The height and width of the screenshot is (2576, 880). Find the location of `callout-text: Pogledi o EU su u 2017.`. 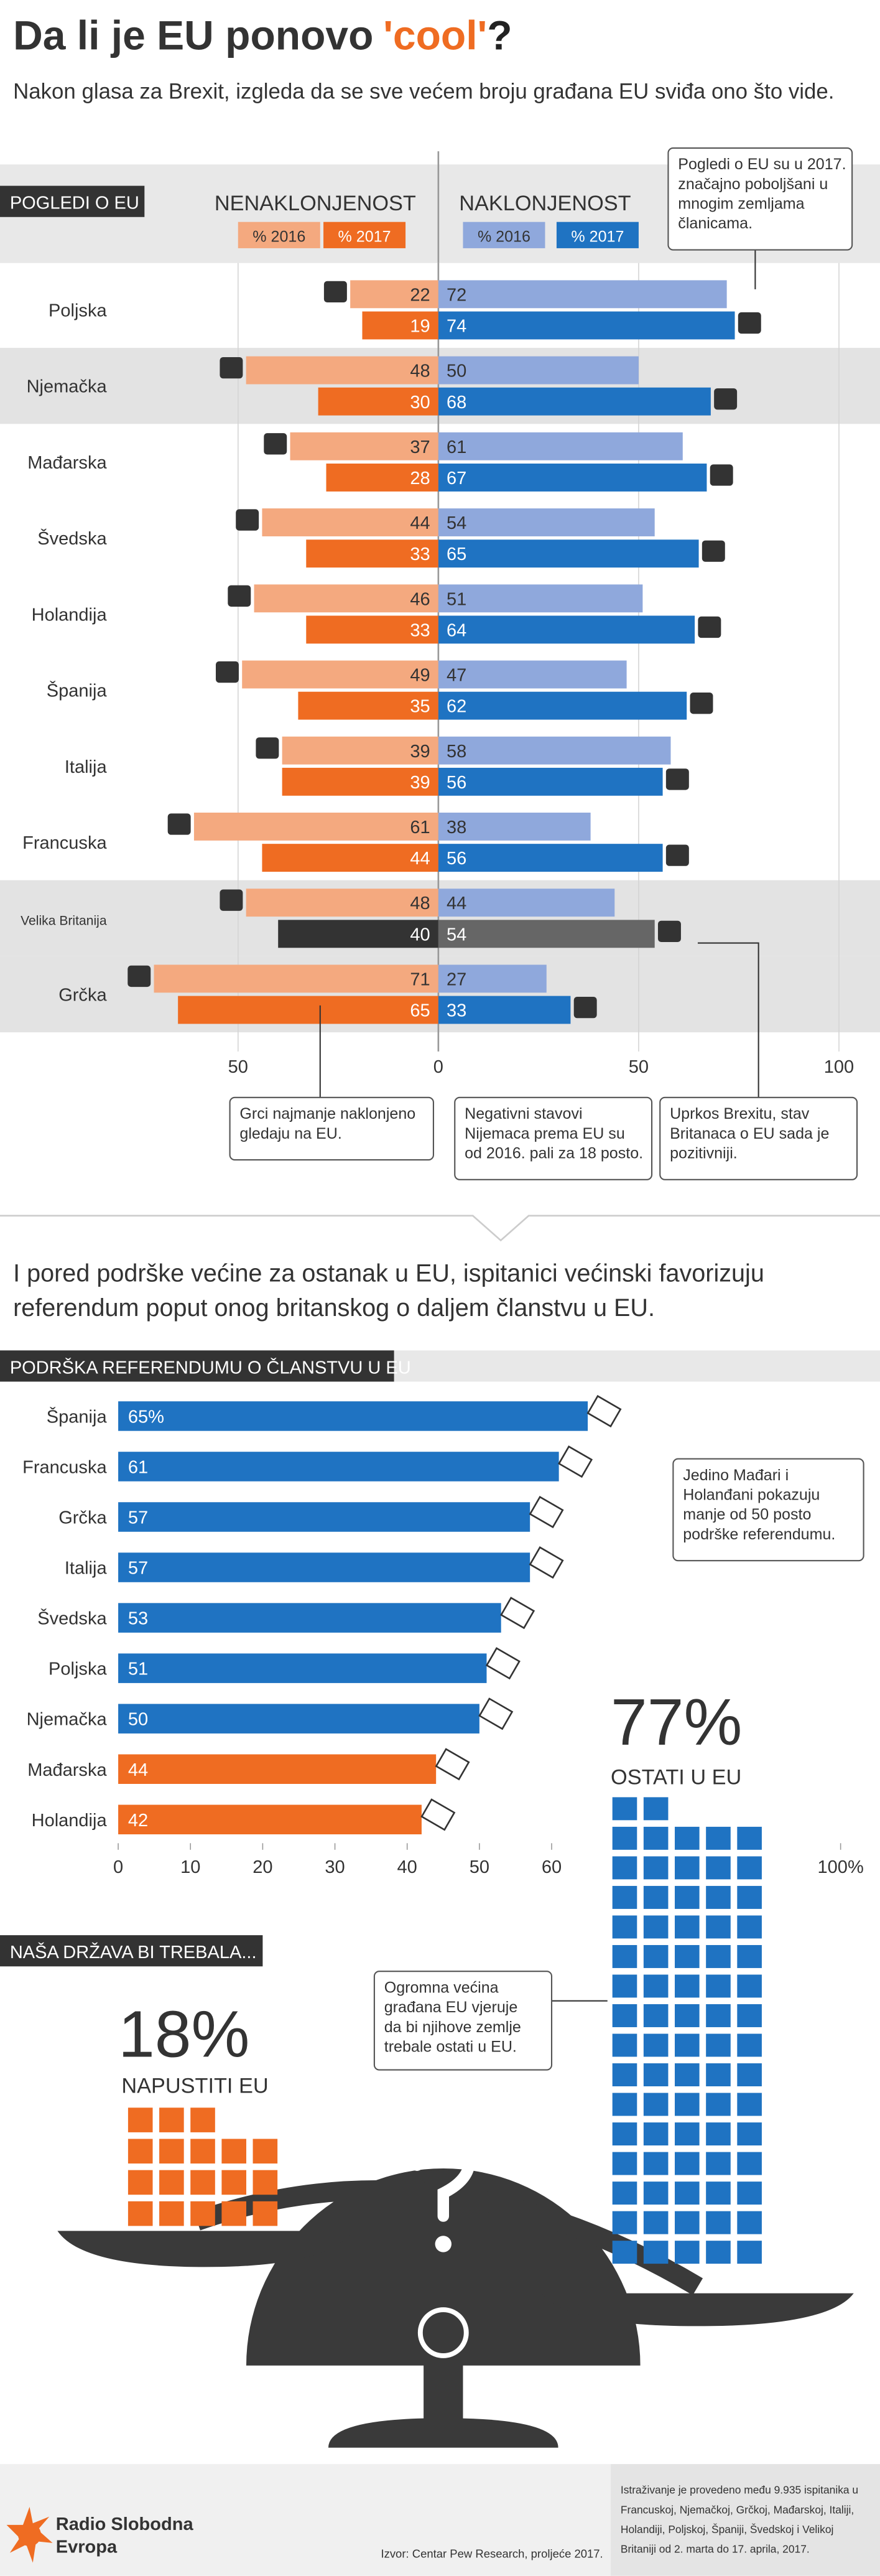

callout-text: Pogledi o EU su u 2017. is located at coordinates (762, 164).